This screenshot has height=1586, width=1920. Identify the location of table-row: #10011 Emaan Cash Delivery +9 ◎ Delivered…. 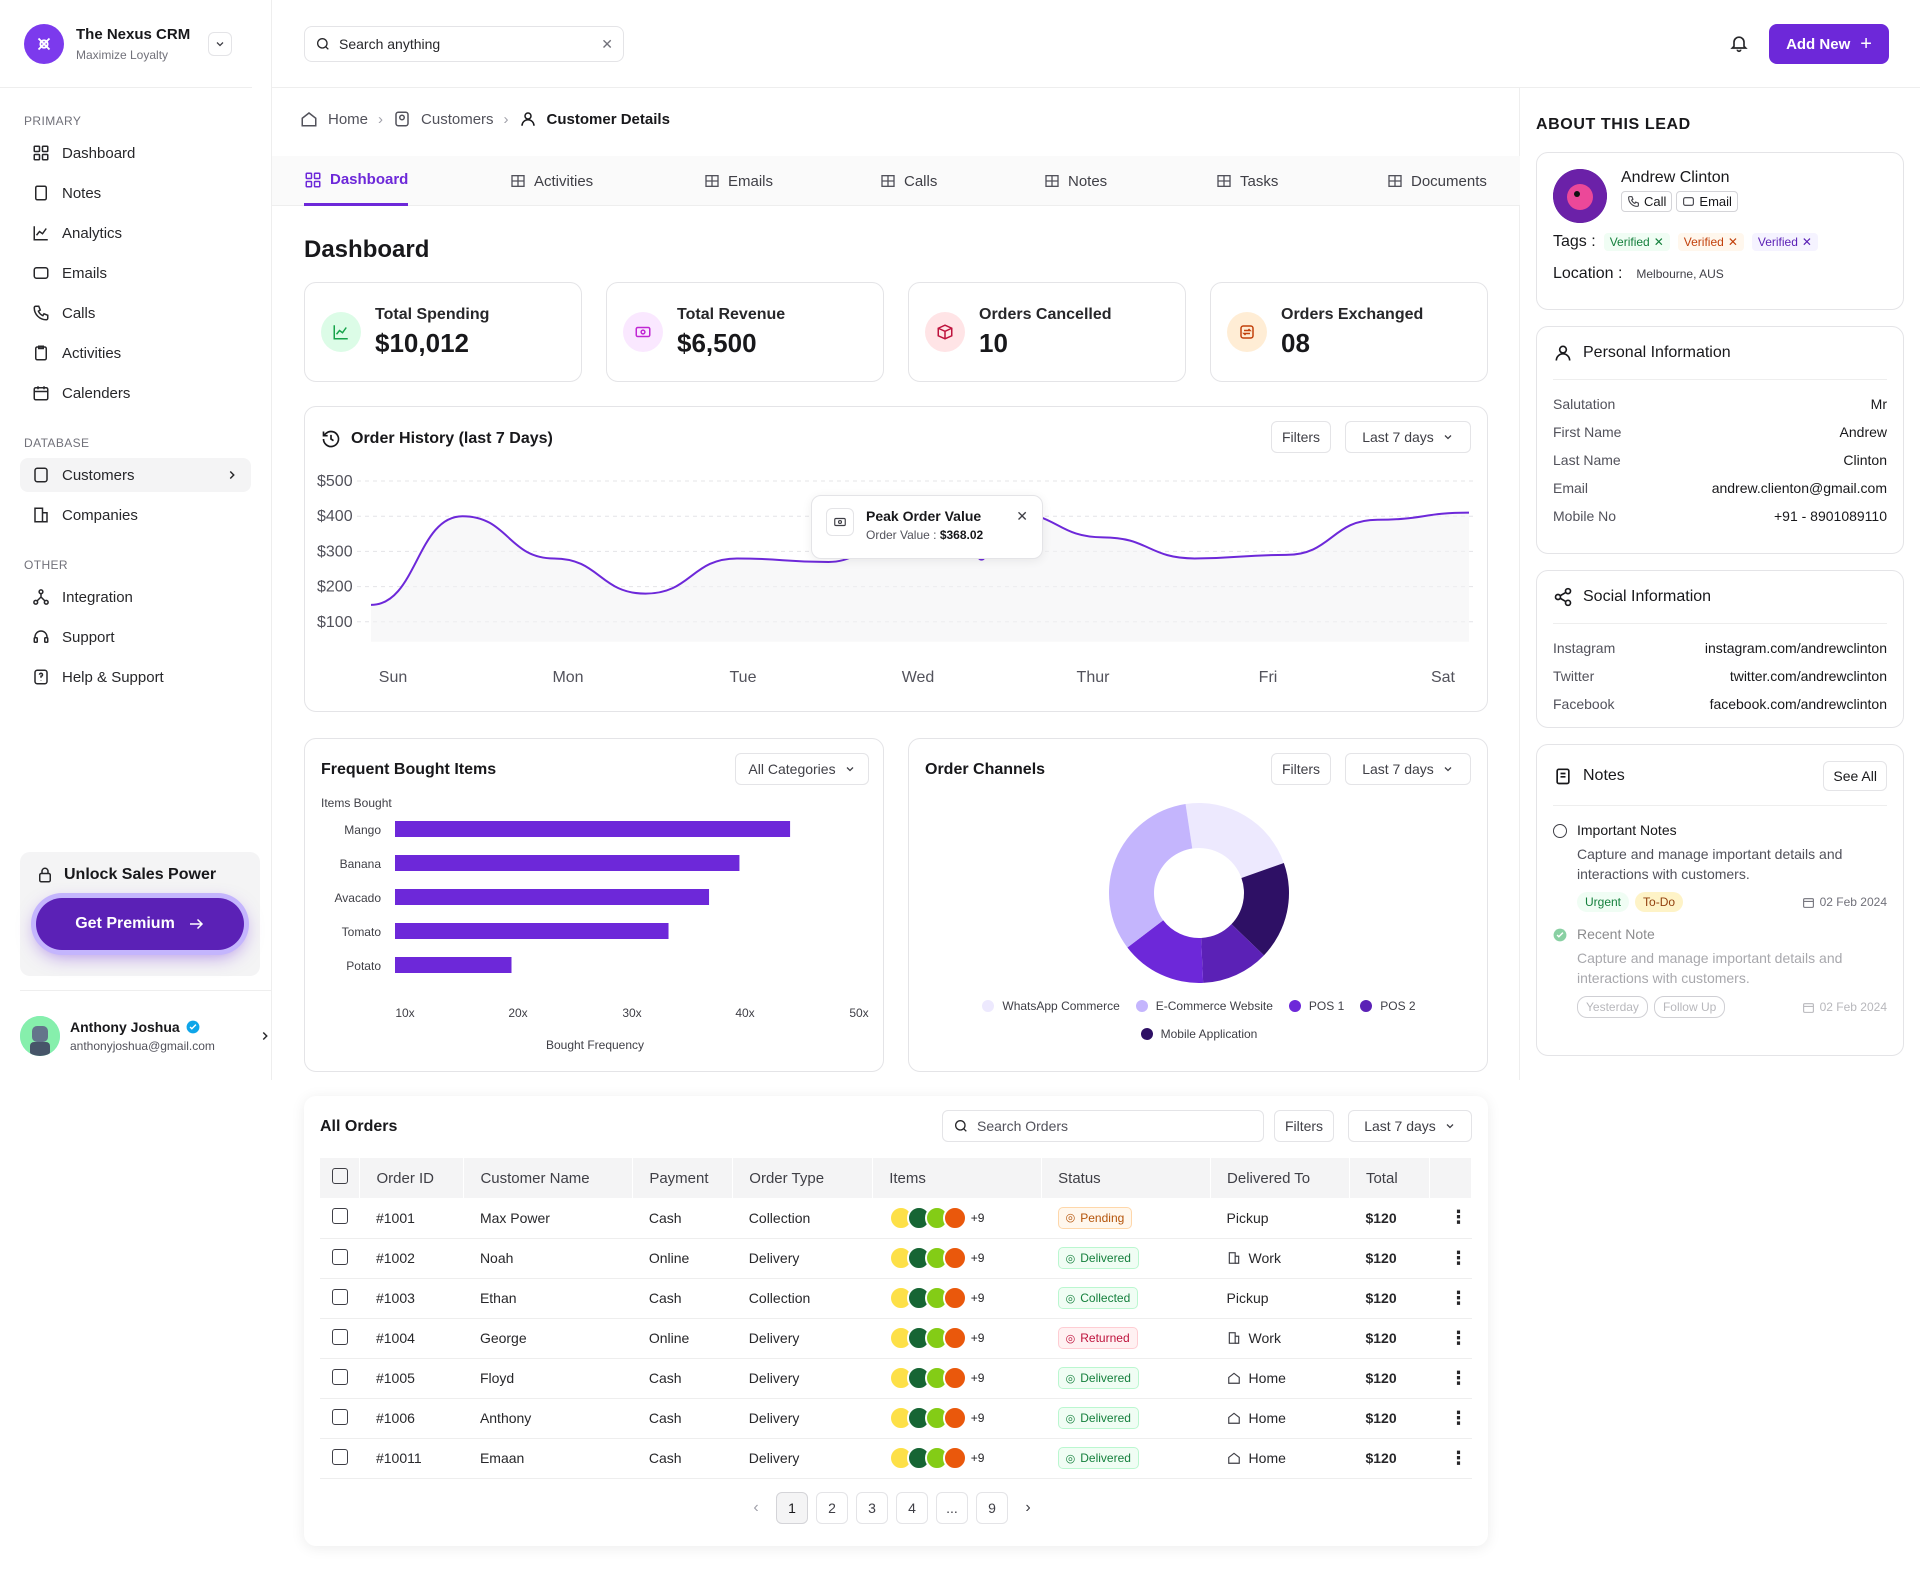
(896, 1458).